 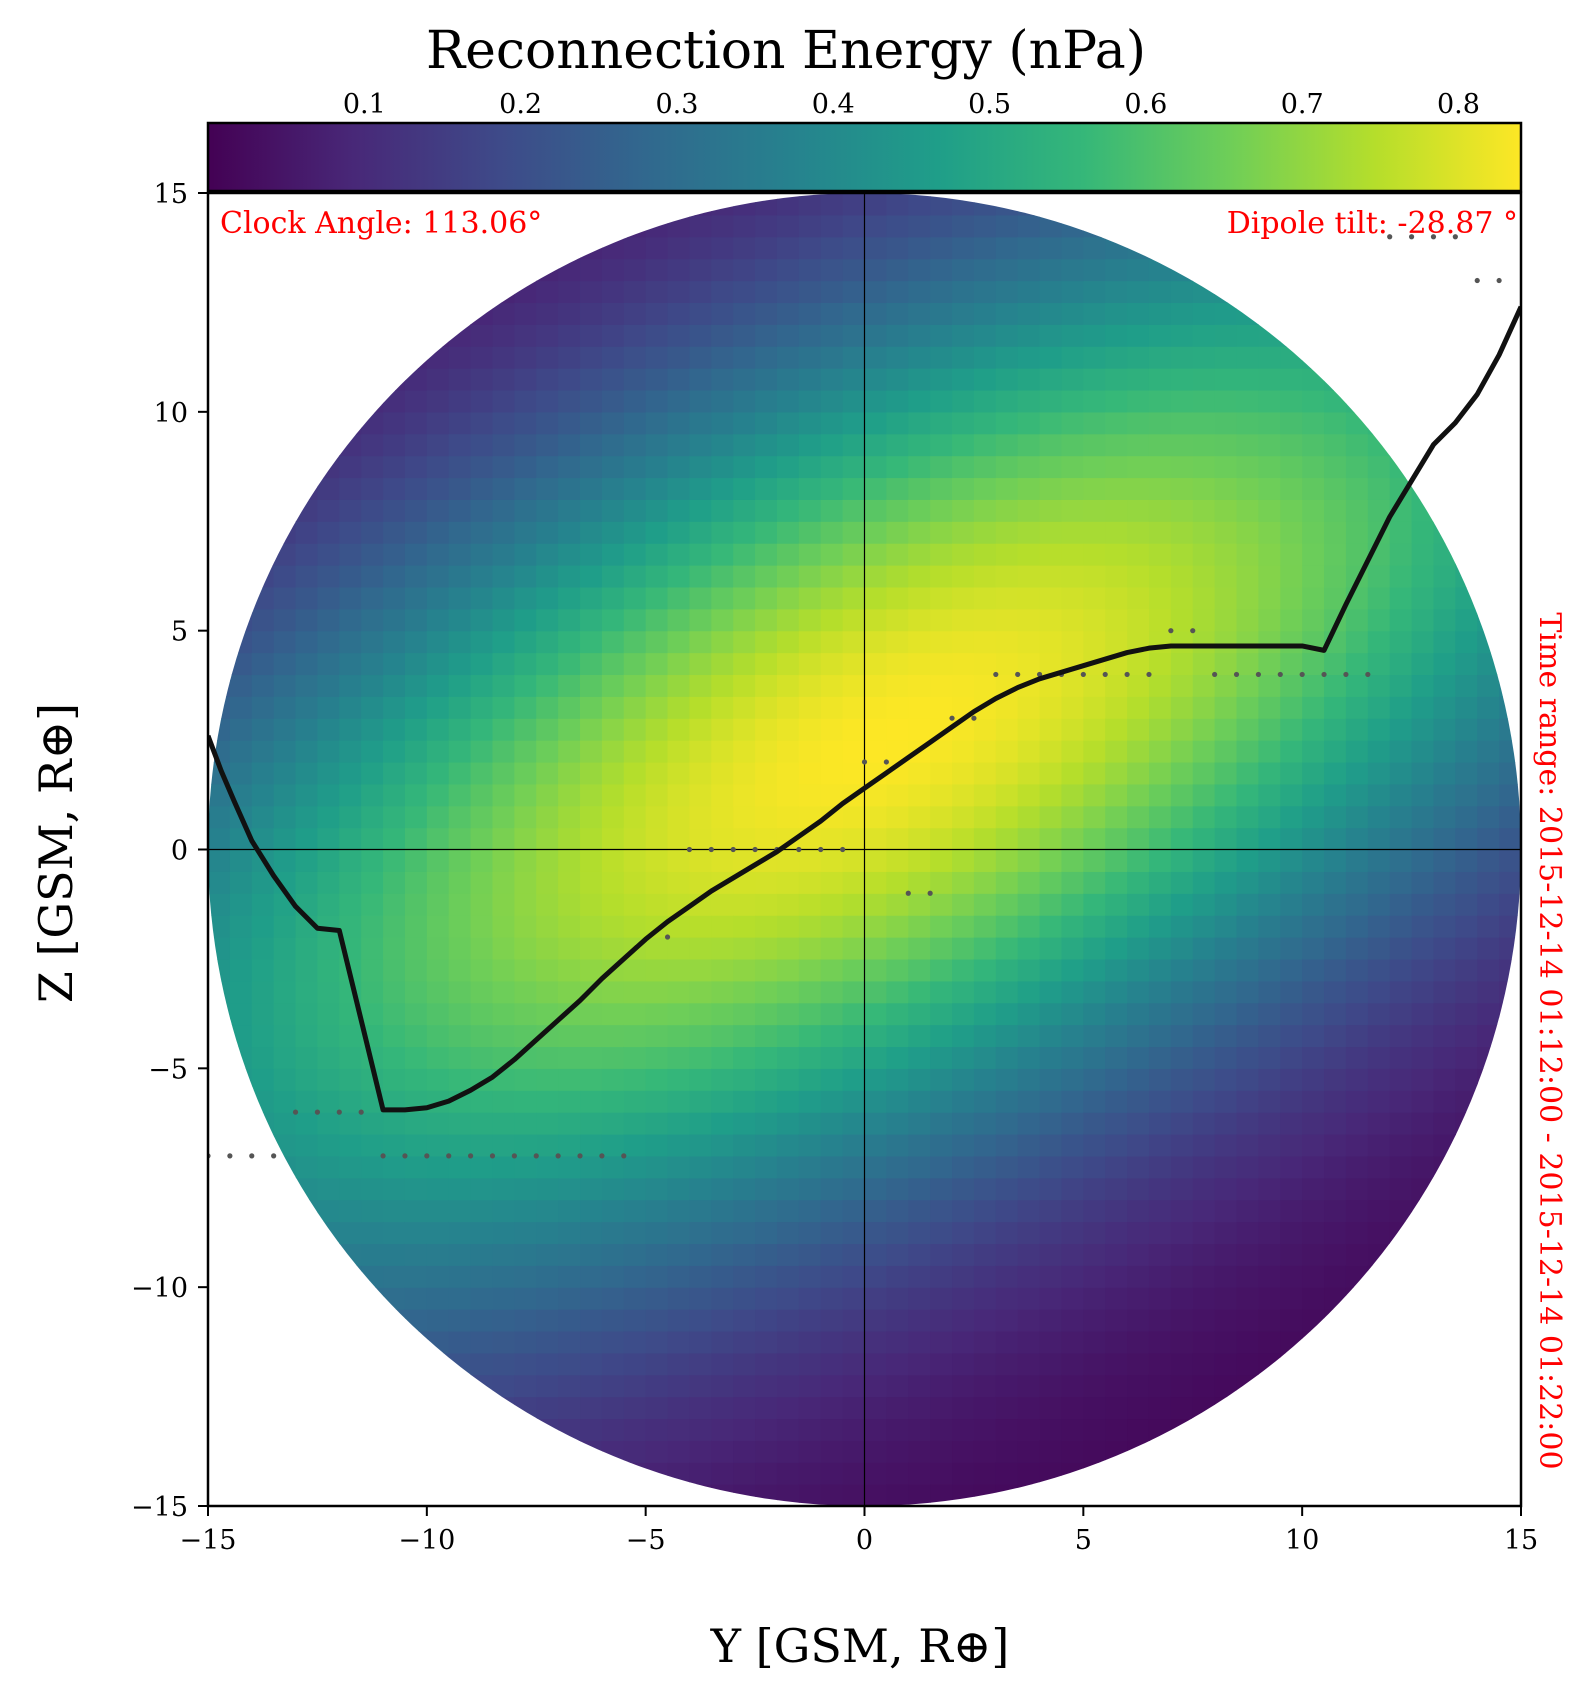 What do you see at coordinates (989, 104) in the screenshot?
I see `colorbar-tick-label: 0.5` at bounding box center [989, 104].